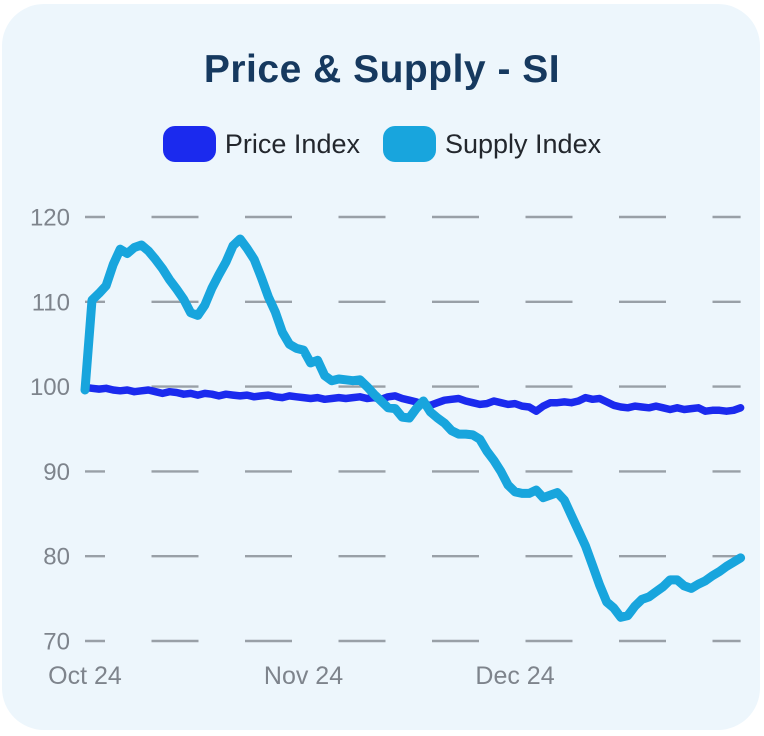 The width and height of the screenshot is (764, 736). What do you see at coordinates (409, 144) in the screenshot?
I see `supply-index-swatch-icon` at bounding box center [409, 144].